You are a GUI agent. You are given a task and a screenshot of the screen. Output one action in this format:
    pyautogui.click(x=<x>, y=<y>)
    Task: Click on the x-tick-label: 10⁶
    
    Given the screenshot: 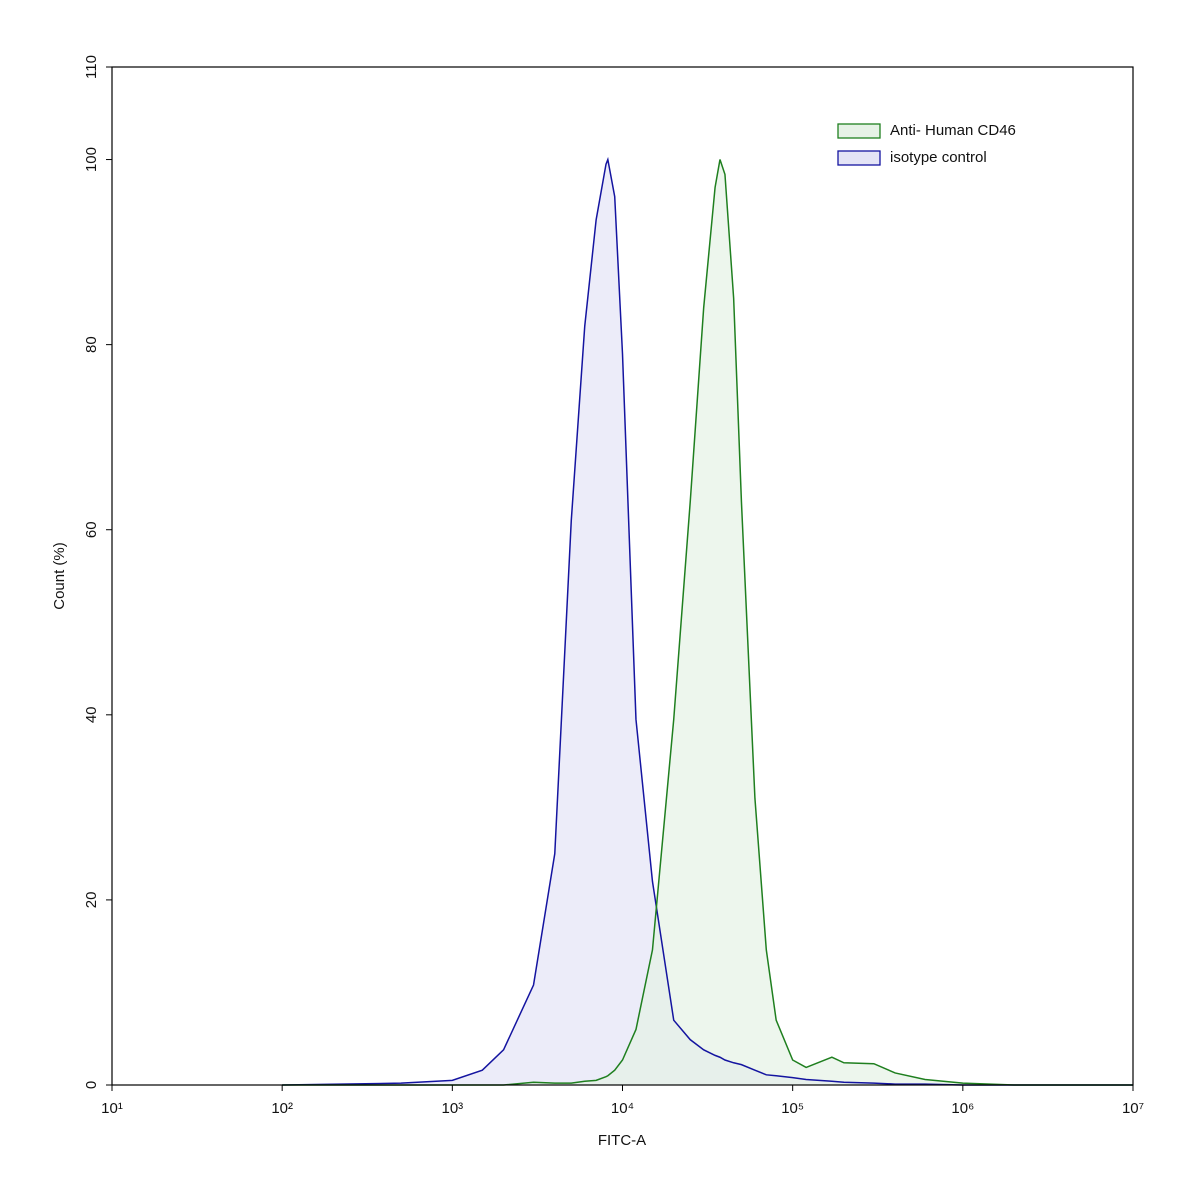 What is the action you would take?
    pyautogui.click(x=962, y=1108)
    